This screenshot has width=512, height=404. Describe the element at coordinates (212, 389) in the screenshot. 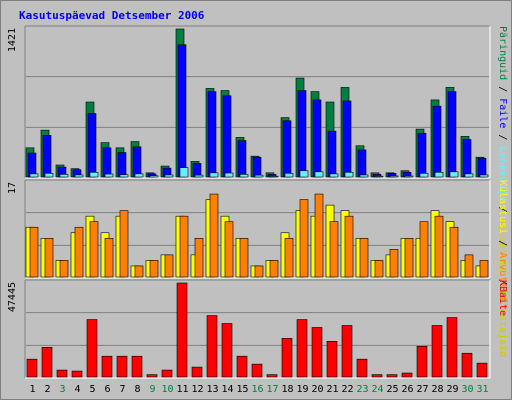

I see `day-label: 13` at that location.